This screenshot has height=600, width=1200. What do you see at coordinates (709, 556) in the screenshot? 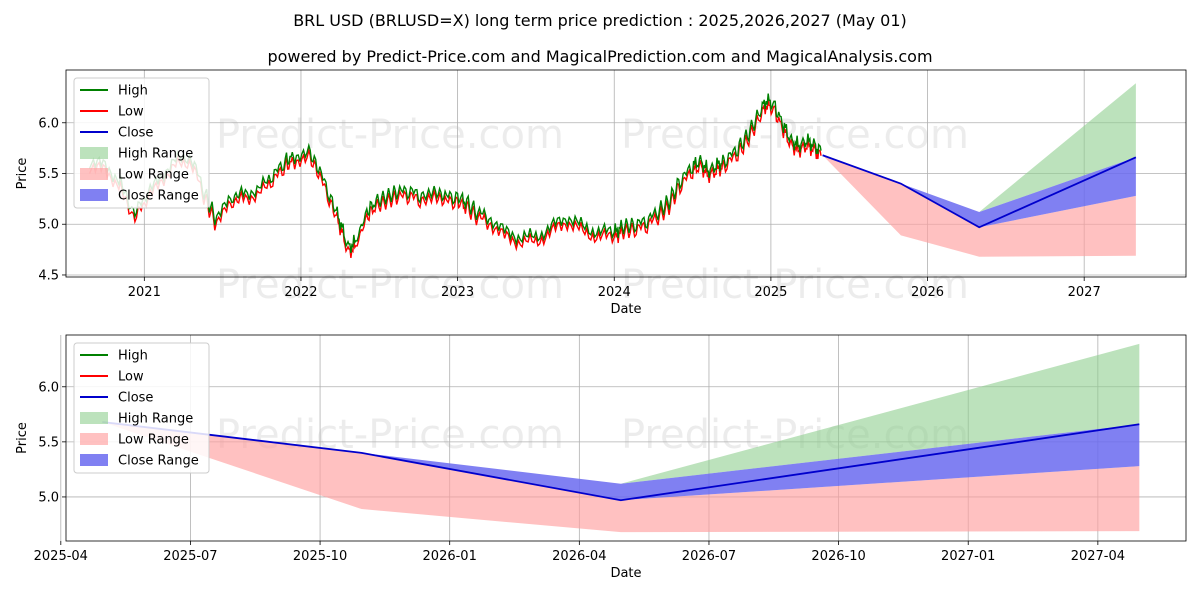
I see `x-tick-label: 2026-07` at bounding box center [709, 556].